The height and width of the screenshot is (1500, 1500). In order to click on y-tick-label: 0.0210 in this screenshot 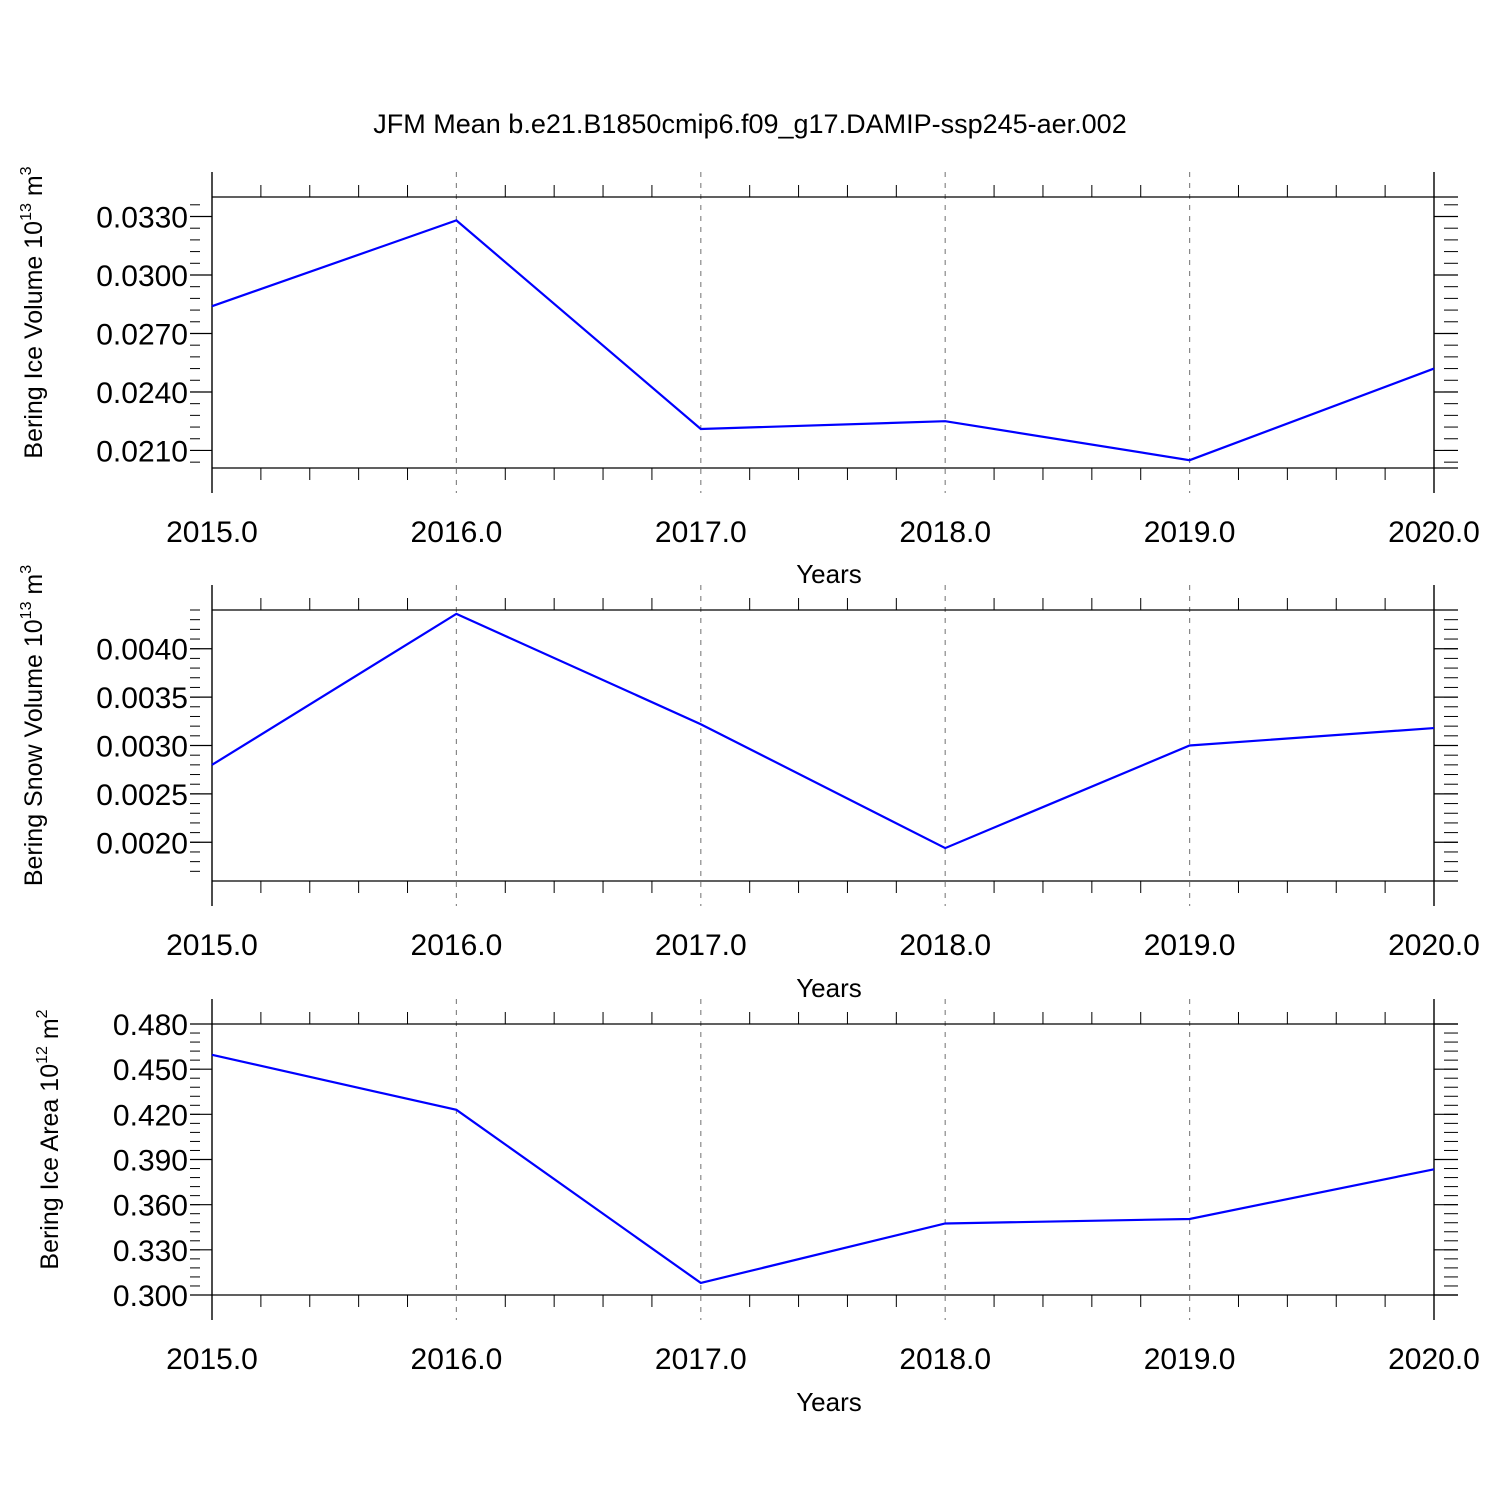, I will do `click(142, 451)`.